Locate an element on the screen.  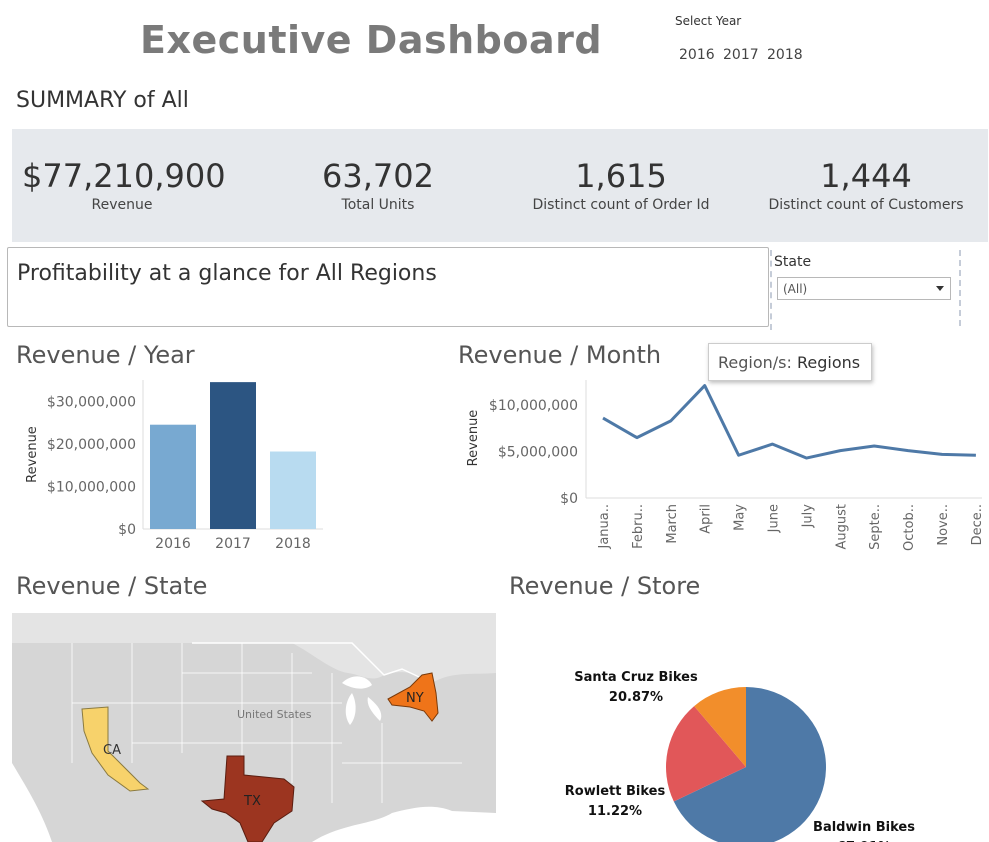
x-tick-label: Janua.. is located at coordinates (604, 527).